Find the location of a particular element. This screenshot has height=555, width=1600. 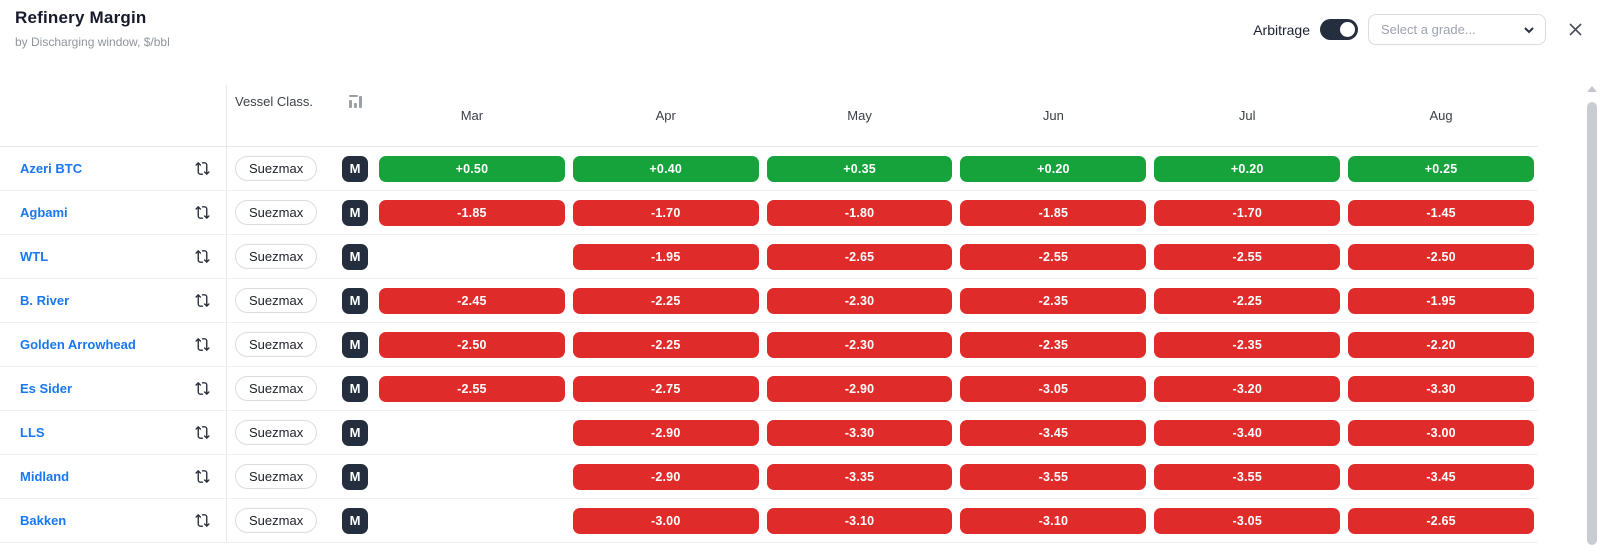

margin-pill: -2.75 is located at coordinates (665, 388).